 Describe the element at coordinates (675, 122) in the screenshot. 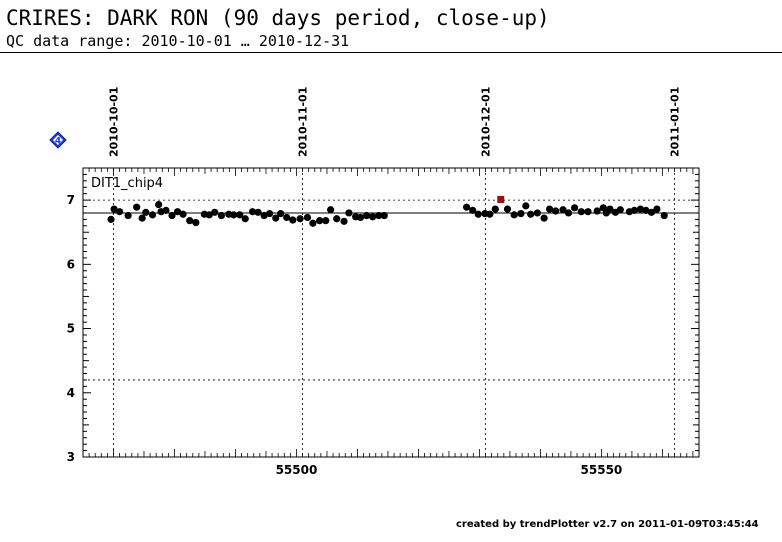

I see `date-tick-label-3: 2011-01-01` at that location.